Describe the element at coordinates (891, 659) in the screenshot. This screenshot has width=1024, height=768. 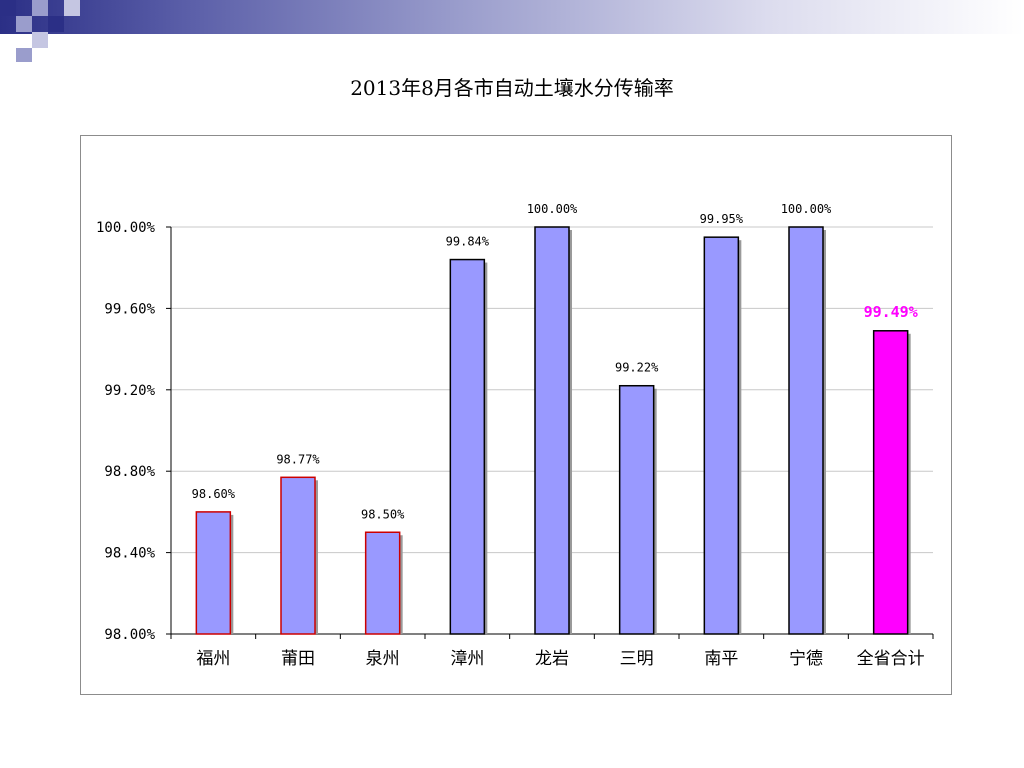
I see `category-label: 全省合计` at that location.